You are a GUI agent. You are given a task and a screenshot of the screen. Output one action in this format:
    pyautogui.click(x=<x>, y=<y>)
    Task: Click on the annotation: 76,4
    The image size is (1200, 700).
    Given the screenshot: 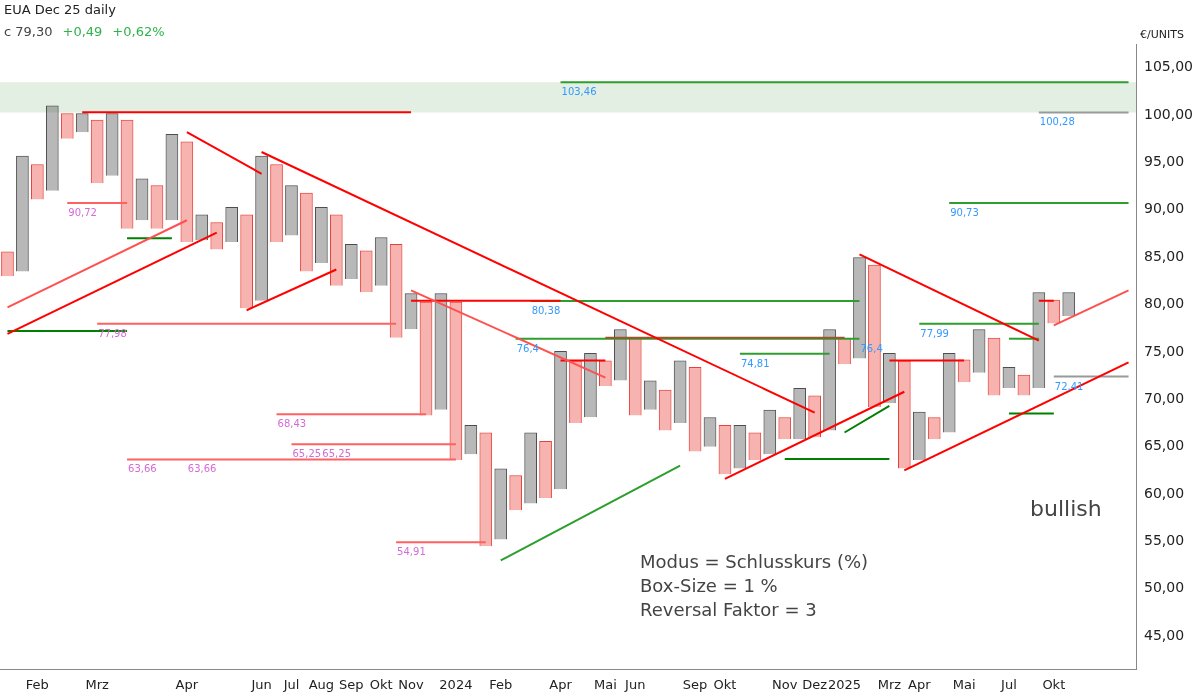 What is the action you would take?
    pyautogui.click(x=527, y=348)
    